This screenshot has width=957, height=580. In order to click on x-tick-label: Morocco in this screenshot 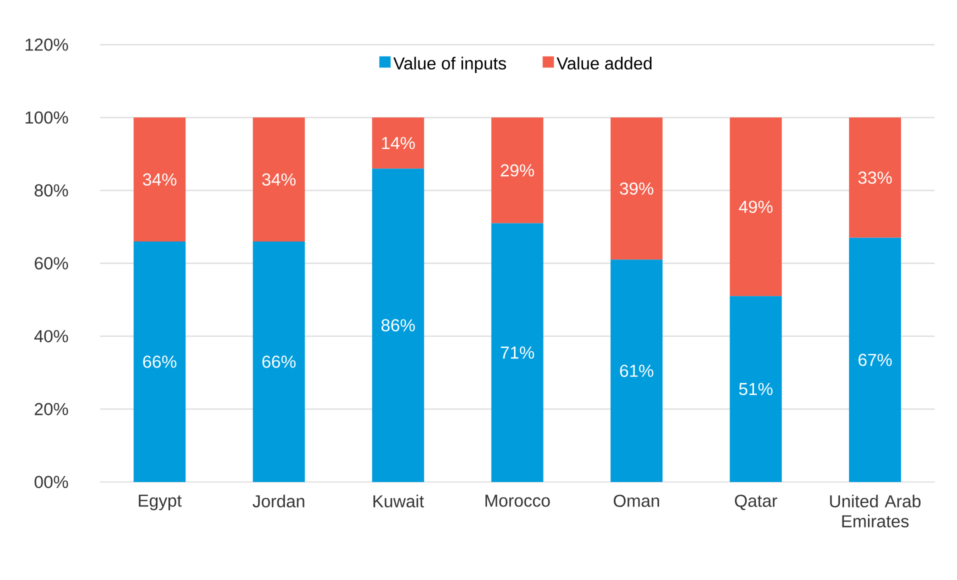, I will do `click(518, 500)`.